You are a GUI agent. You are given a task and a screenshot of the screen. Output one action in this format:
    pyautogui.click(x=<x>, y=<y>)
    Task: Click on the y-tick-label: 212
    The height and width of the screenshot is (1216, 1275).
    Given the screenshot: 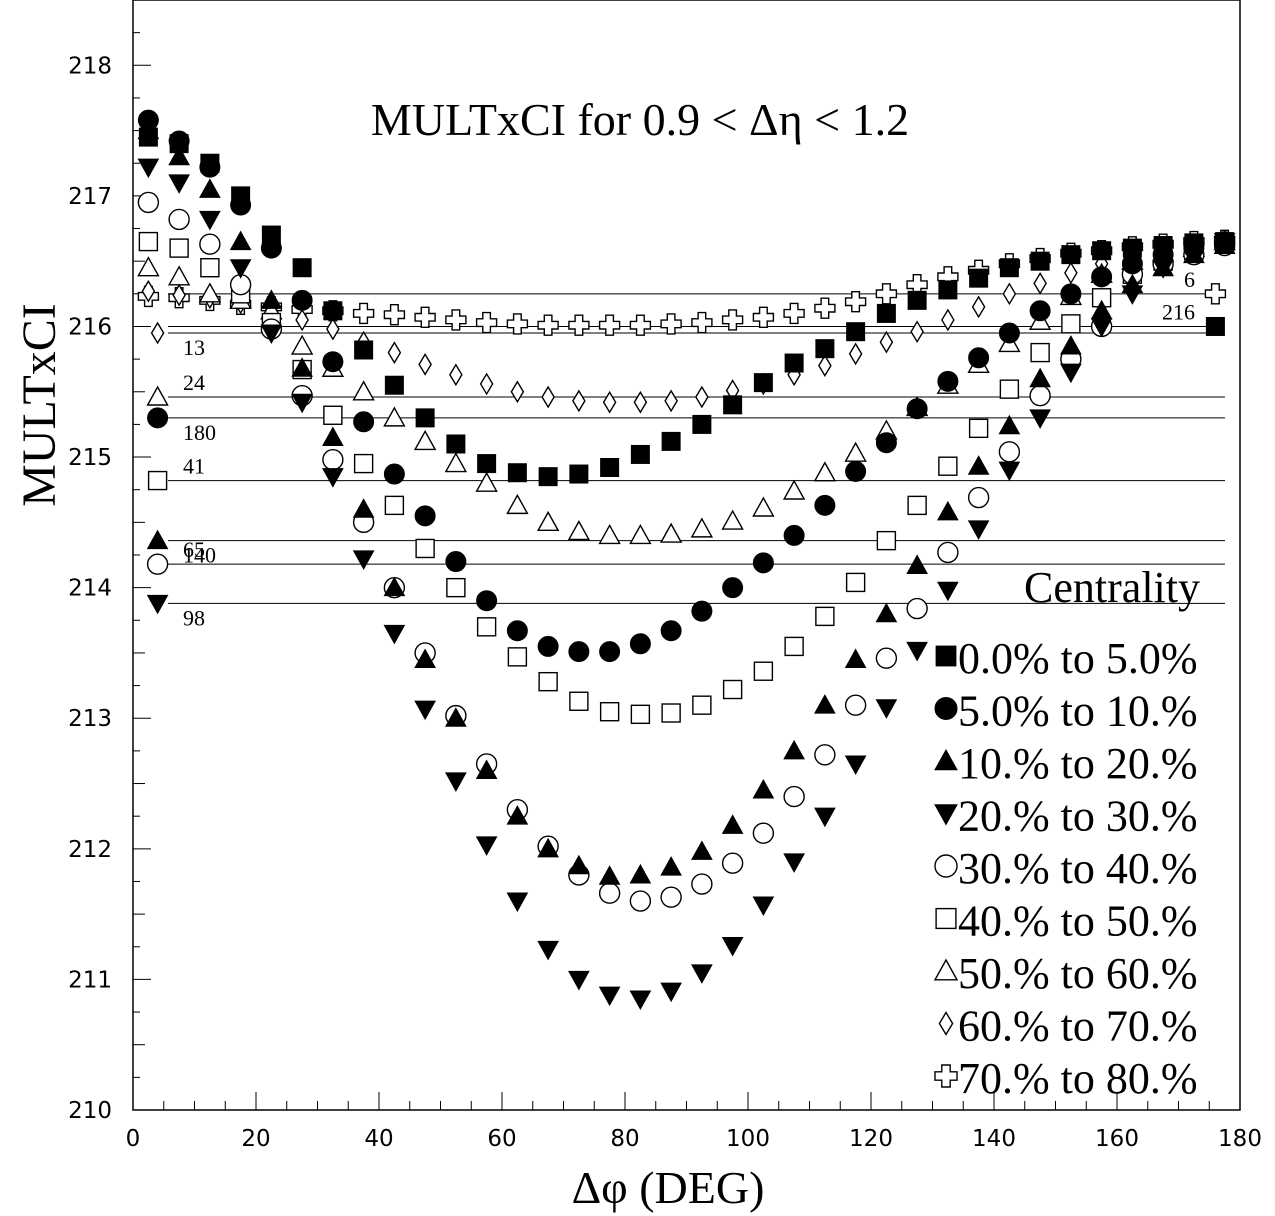 What is the action you would take?
    pyautogui.click(x=90, y=850)
    